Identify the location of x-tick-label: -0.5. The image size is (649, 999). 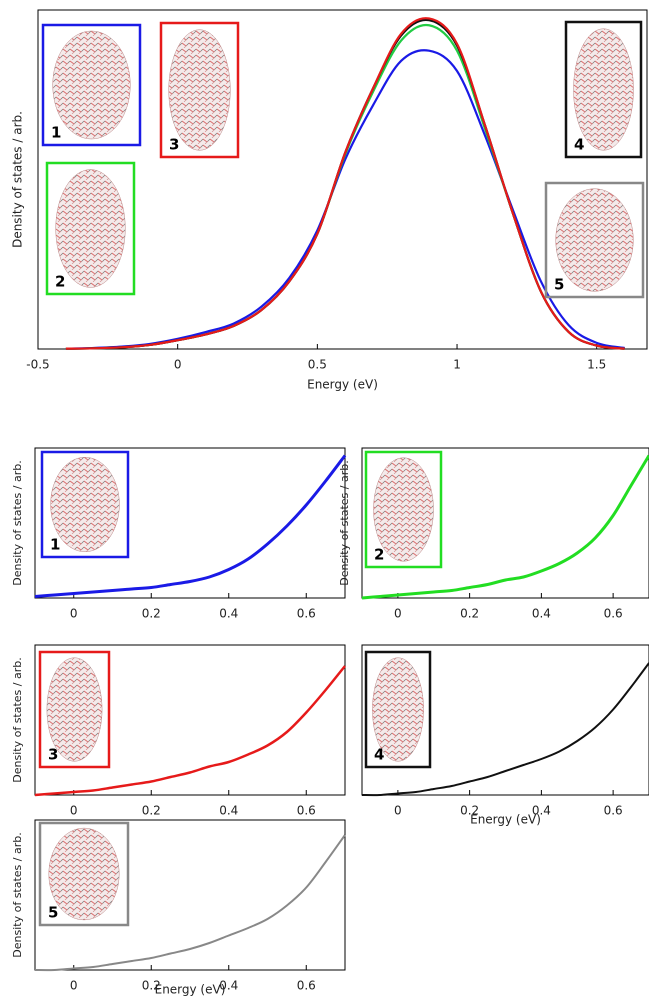
(37, 365).